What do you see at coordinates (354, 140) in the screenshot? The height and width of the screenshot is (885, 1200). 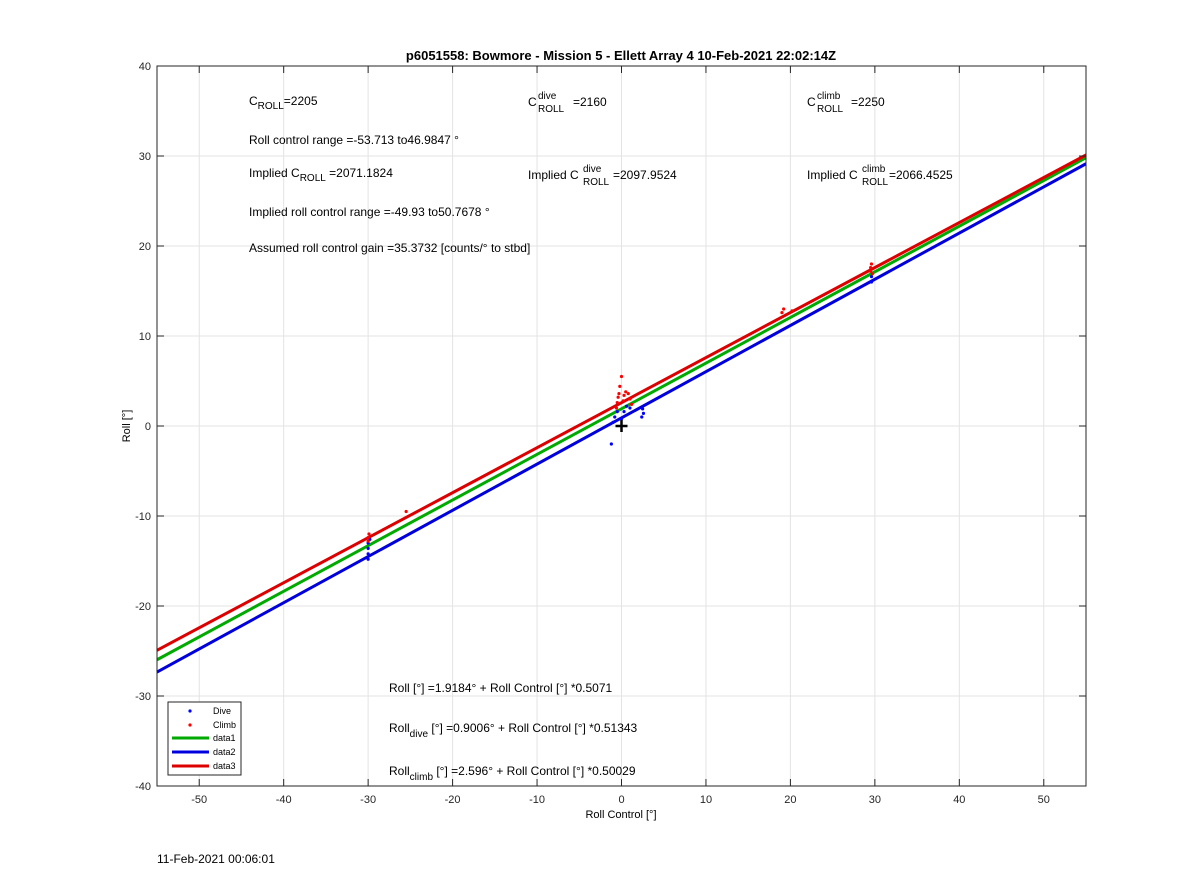 I see `annotation-roll-control-range: Roll control range =-53.713 to46.9847 °` at bounding box center [354, 140].